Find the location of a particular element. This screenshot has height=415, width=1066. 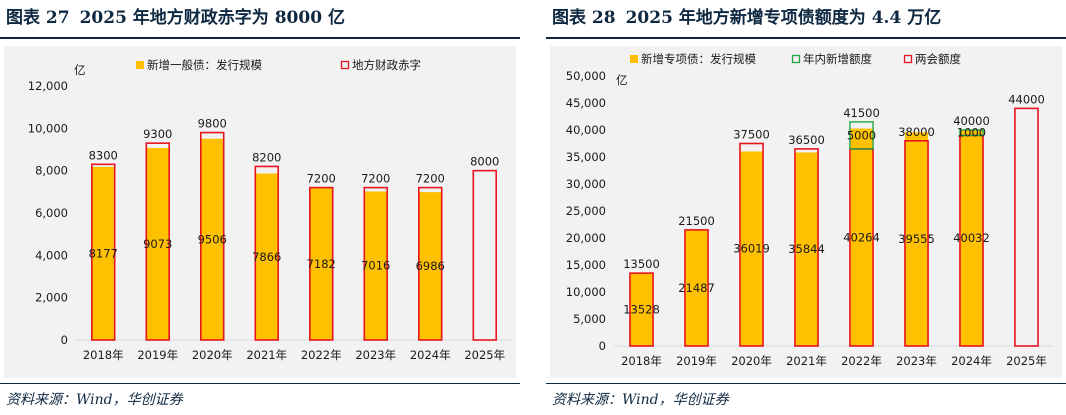

data-label-filled: 35844 is located at coordinates (806, 249).